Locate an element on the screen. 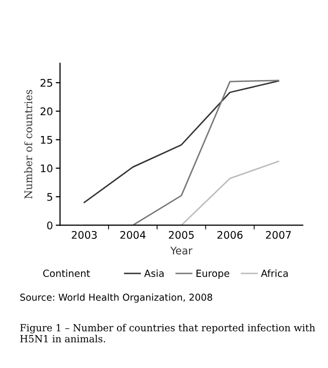 This screenshot has height=368, width=328. caption: Figure 1 – Number of countries that reported infection with H5N1 in animals. is located at coordinates (168, 333).